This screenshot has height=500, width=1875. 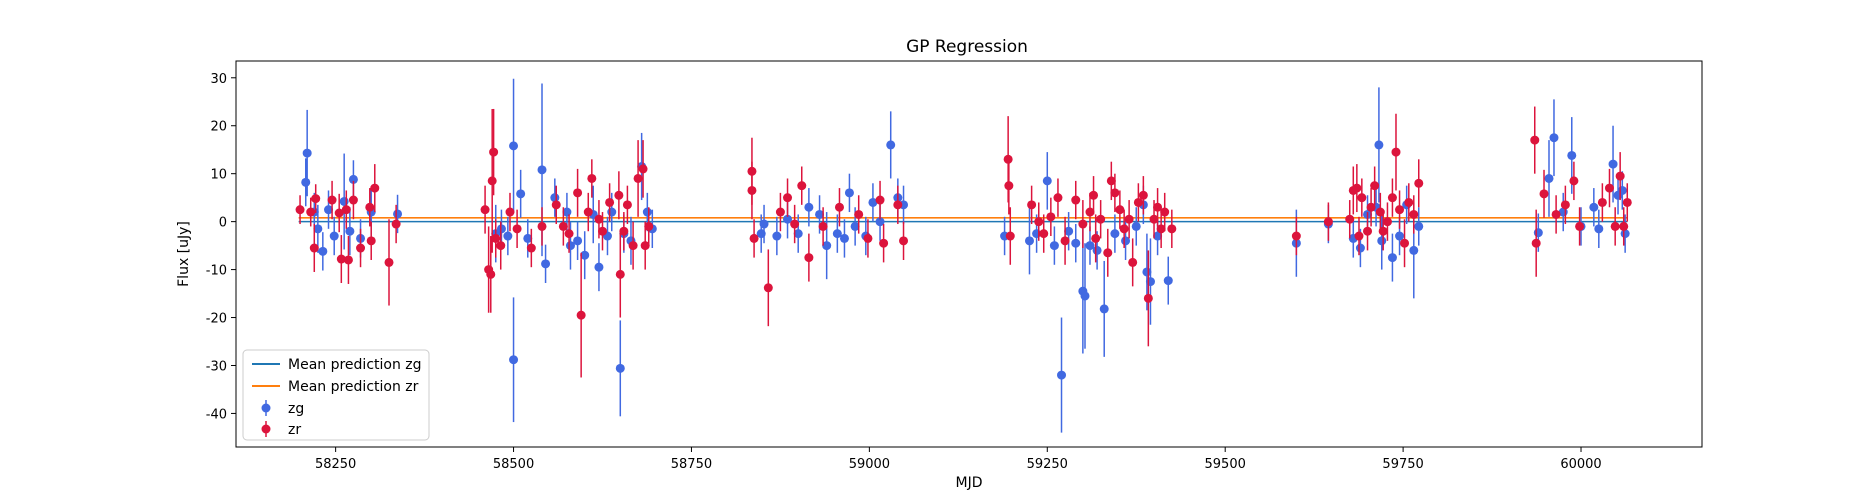 What do you see at coordinates (353, 387) in the screenshot?
I see `legend-label-zr-mean: Mean prediction zr` at bounding box center [353, 387].